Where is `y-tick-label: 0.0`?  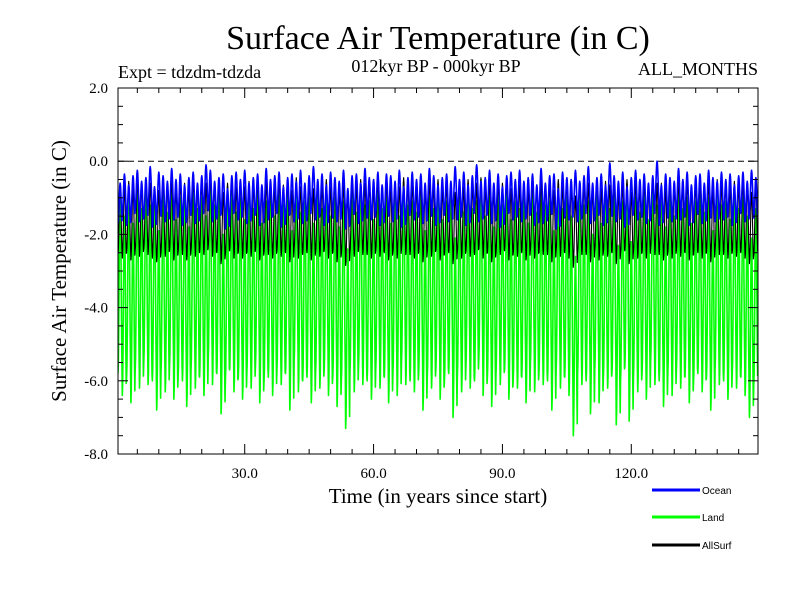 y-tick-label: 0.0 is located at coordinates (98, 162).